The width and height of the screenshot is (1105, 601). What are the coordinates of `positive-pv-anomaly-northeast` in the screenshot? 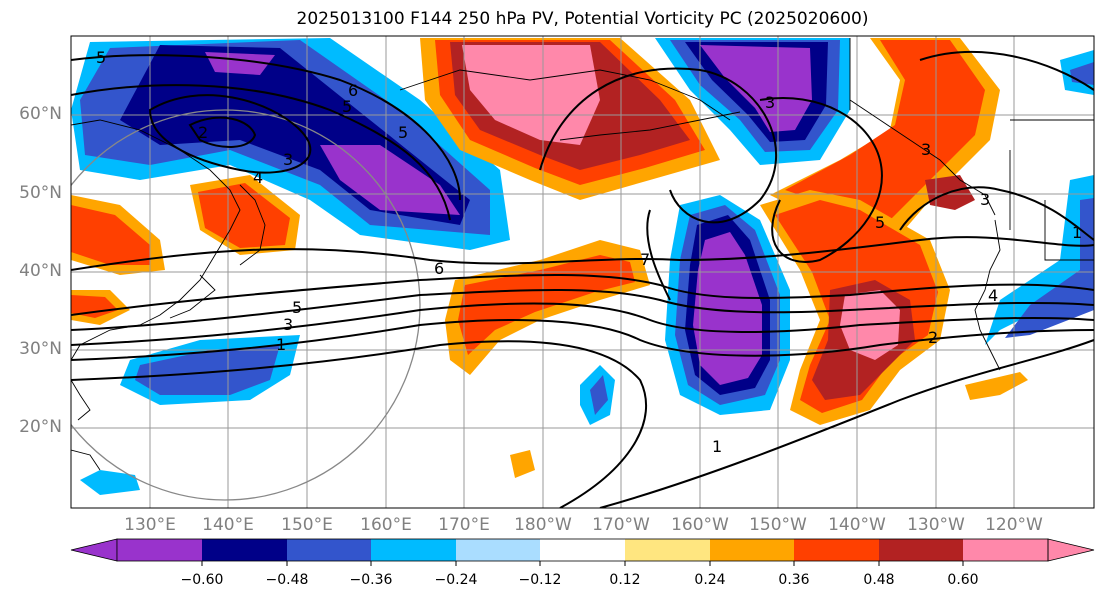 It's located at (885, 136).